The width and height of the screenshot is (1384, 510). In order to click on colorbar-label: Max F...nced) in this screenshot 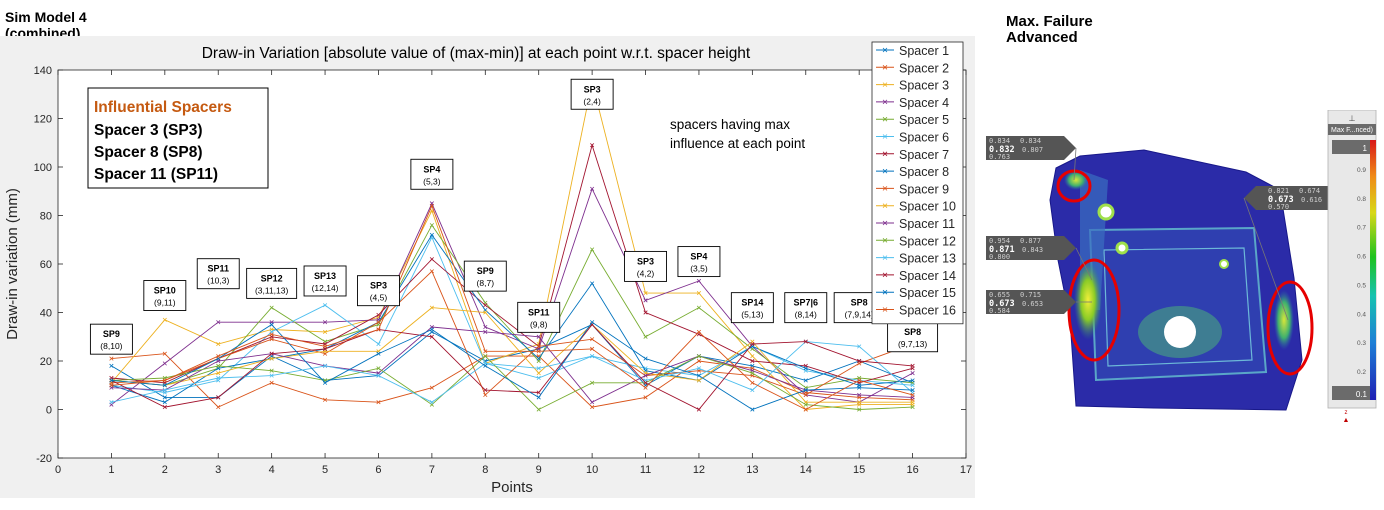, I will do `click(1352, 130)`.